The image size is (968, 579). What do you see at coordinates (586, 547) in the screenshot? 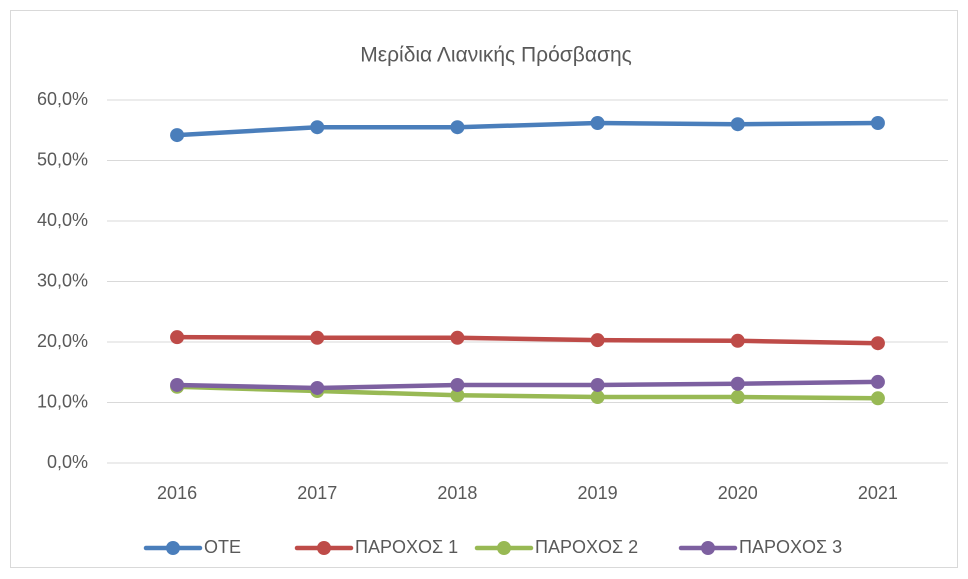
I see `legend-label: ΠΑΡΟΧΟΣ 2` at bounding box center [586, 547].